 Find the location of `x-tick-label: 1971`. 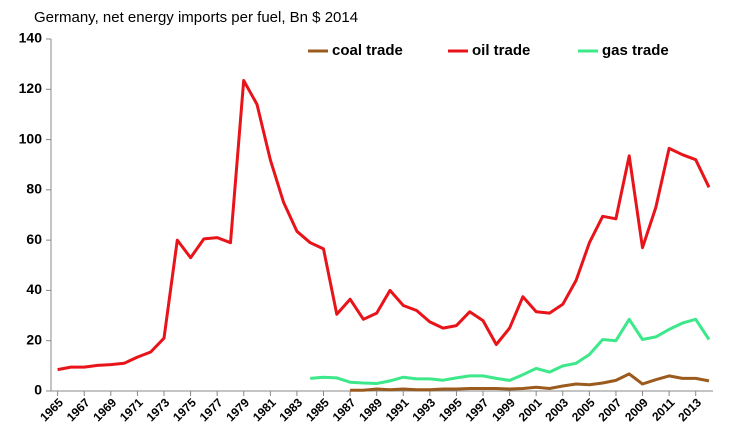

x-tick-label: 1971 is located at coordinates (131, 409).